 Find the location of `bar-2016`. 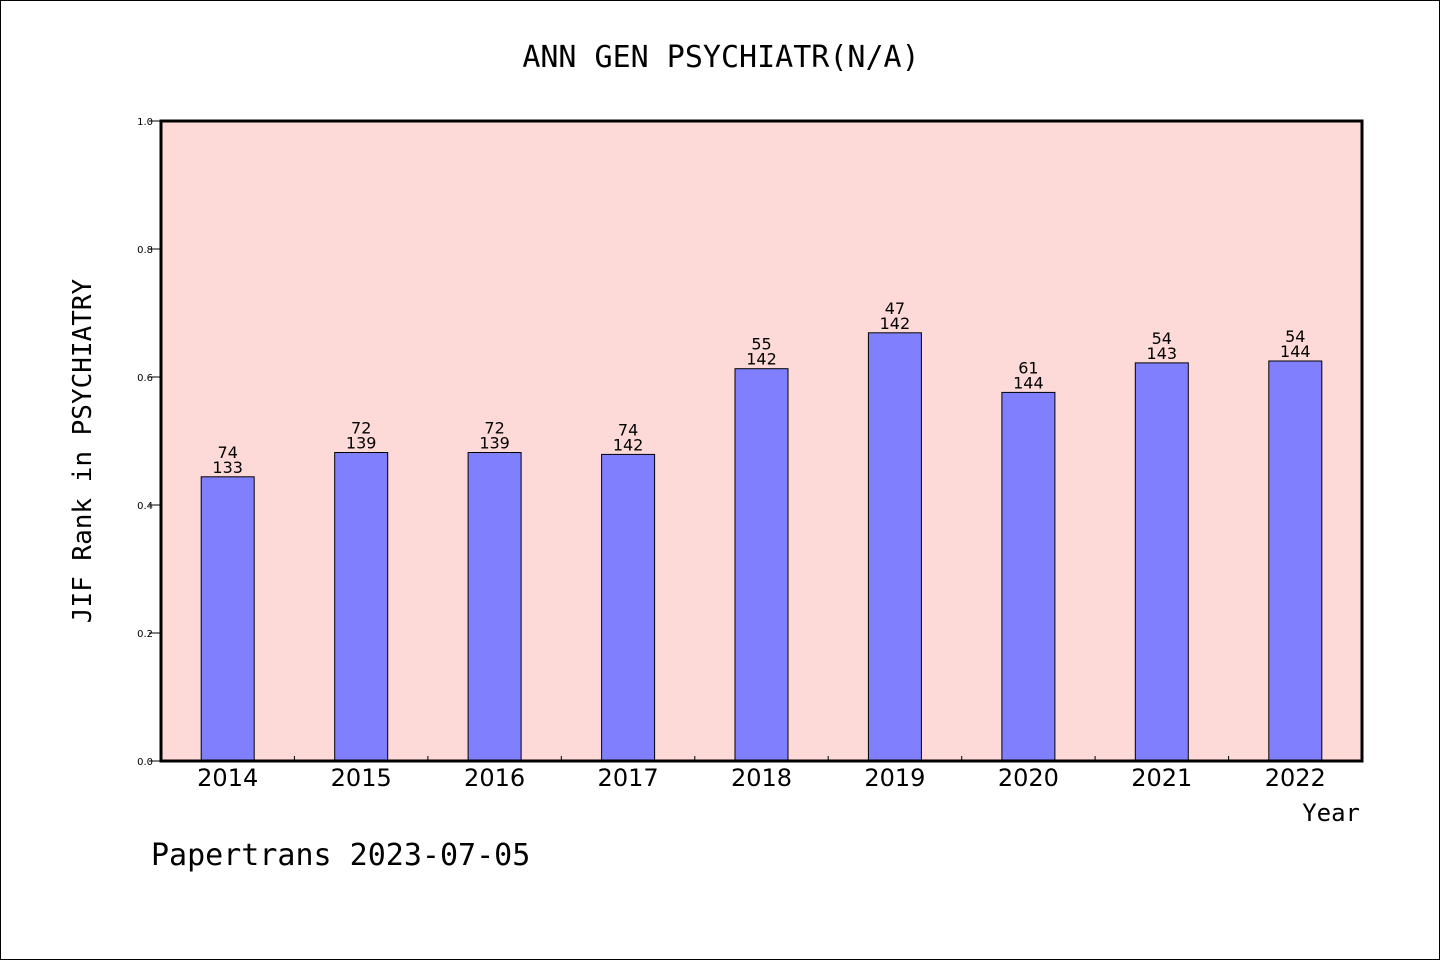

bar-2016 is located at coordinates (494, 607).